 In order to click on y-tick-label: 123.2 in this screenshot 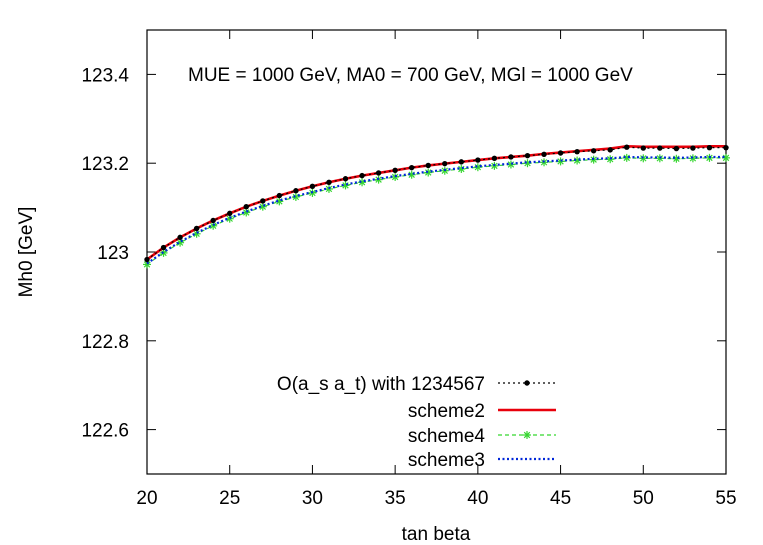, I will do `click(105, 164)`.